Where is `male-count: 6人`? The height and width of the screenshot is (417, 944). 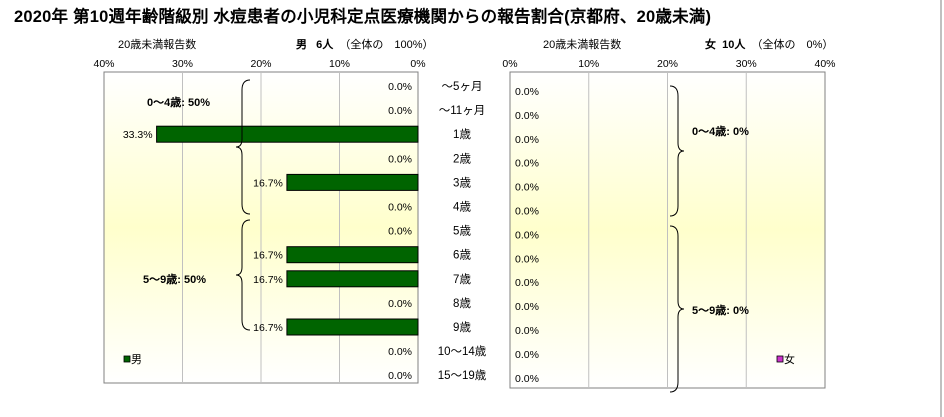 male-count: 6人 is located at coordinates (325, 45).